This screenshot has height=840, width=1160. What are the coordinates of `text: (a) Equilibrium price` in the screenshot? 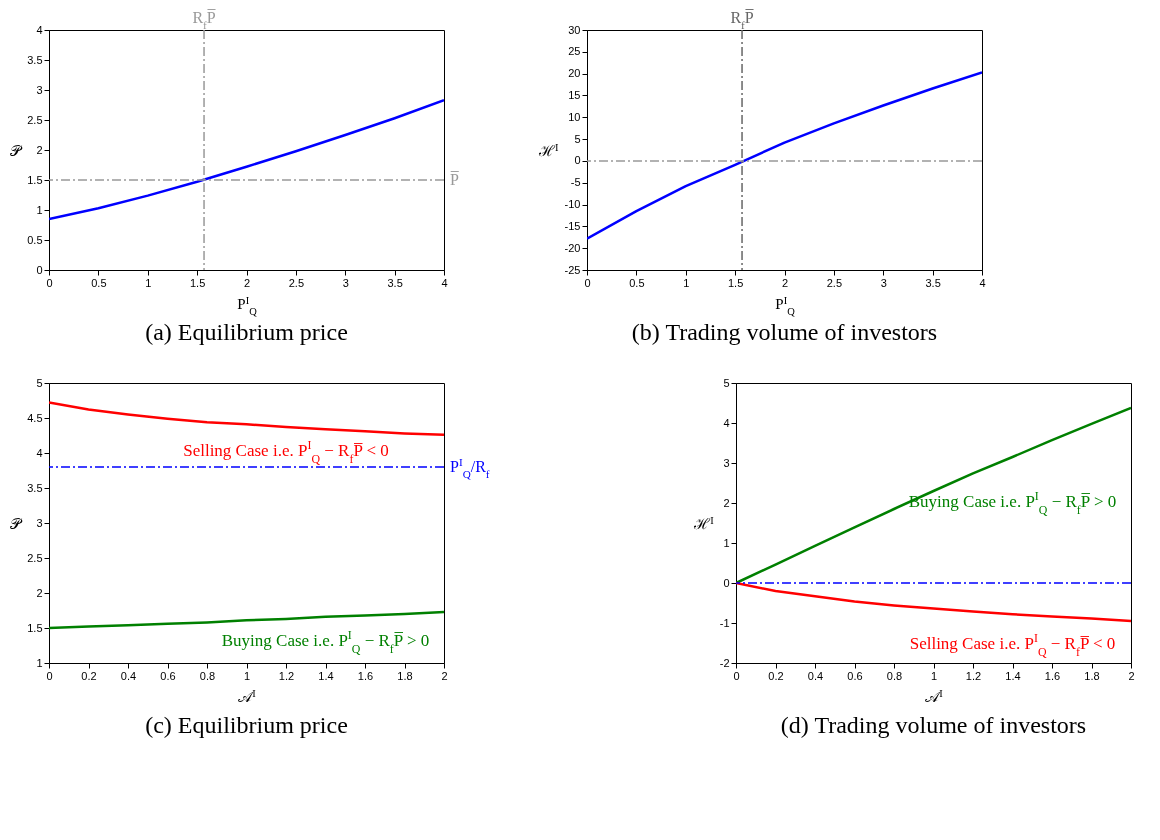 It's located at (246, 332).